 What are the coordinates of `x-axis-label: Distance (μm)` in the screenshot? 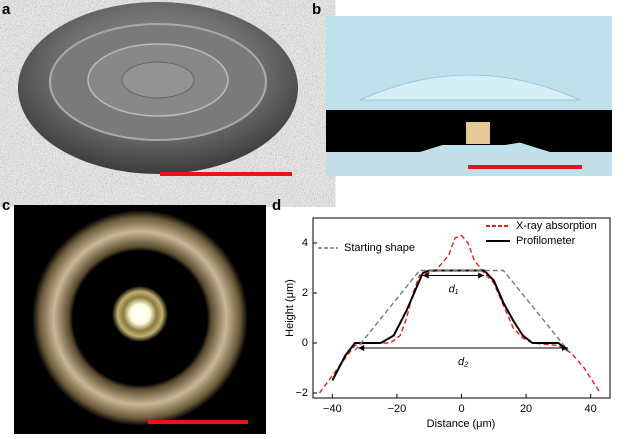 It's located at (461, 424).